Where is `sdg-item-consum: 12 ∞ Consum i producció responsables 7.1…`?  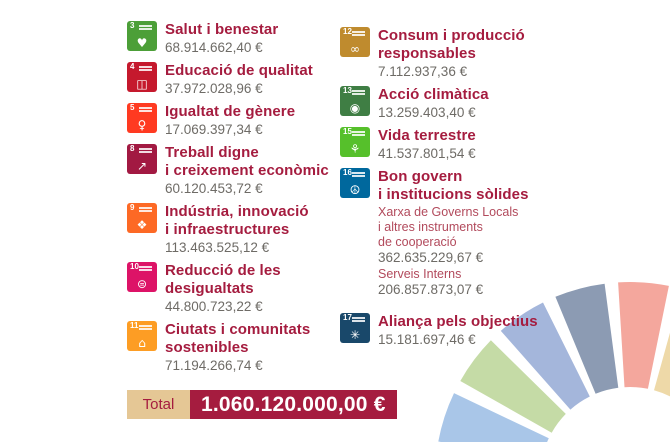
sdg-item-consum: 12 ∞ Consum i producció responsables 7.1… is located at coordinates (447, 53).